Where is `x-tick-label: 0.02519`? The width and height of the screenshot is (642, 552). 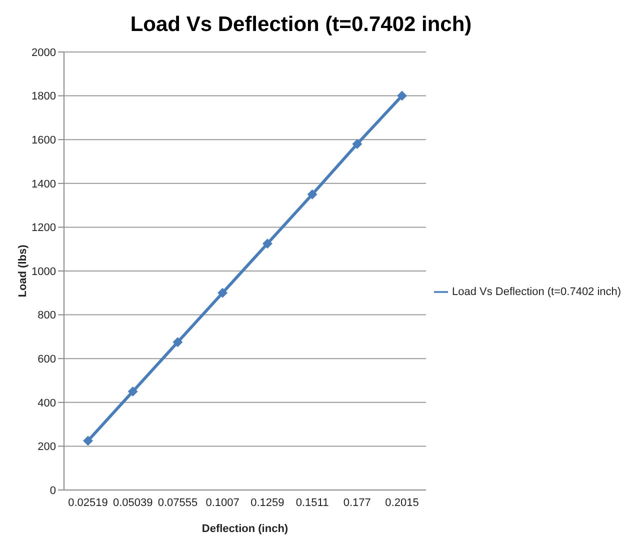 x-tick-label: 0.02519 is located at coordinates (88, 502).